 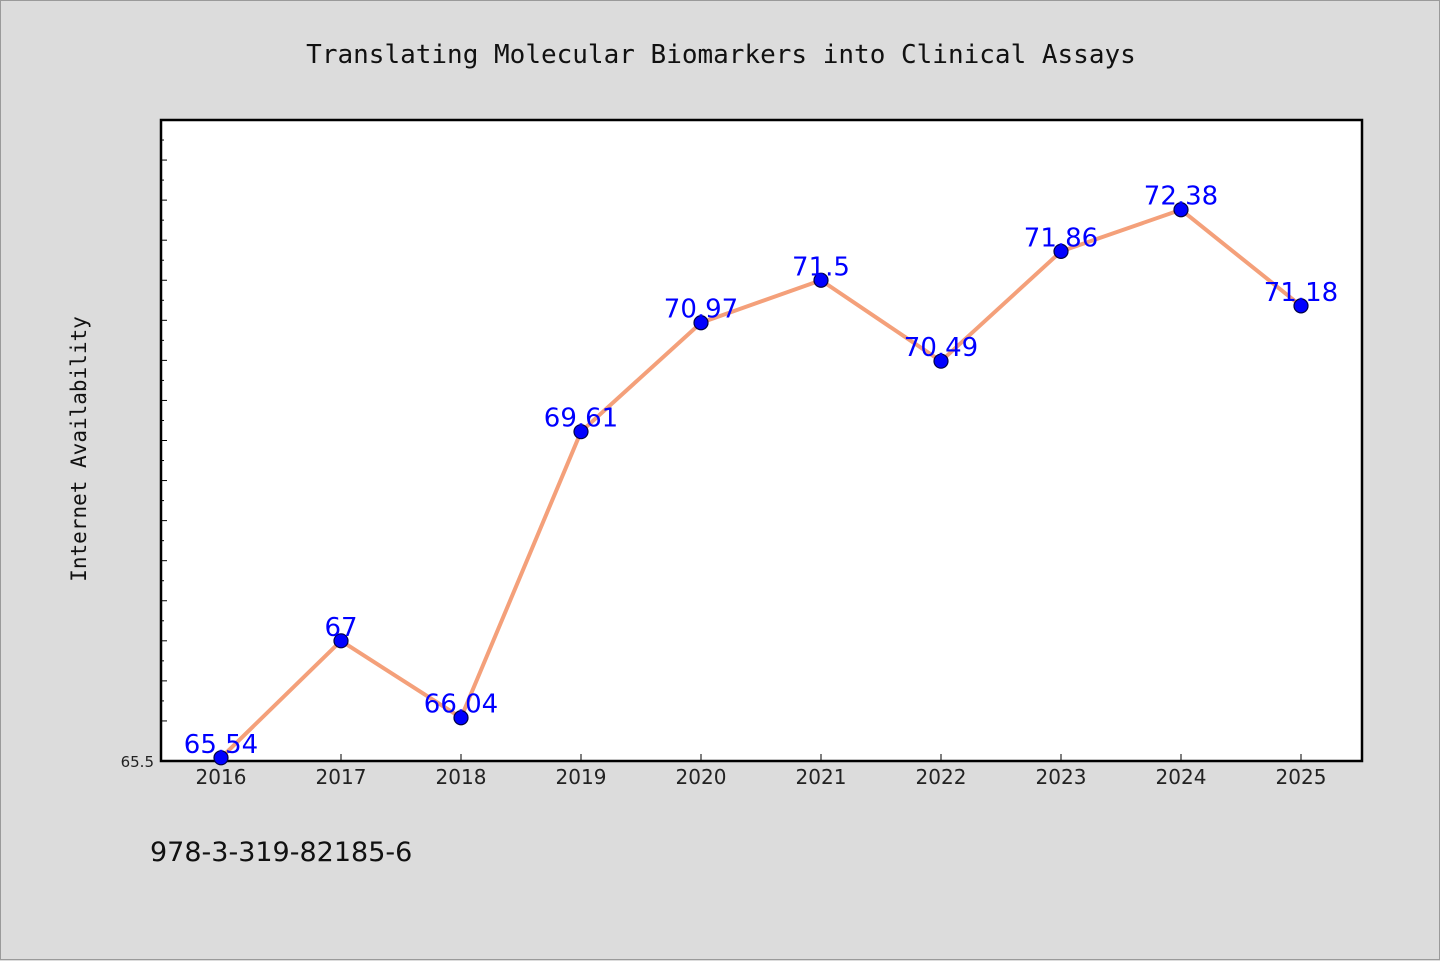 I want to click on data-label: 70.49, so click(x=941, y=348).